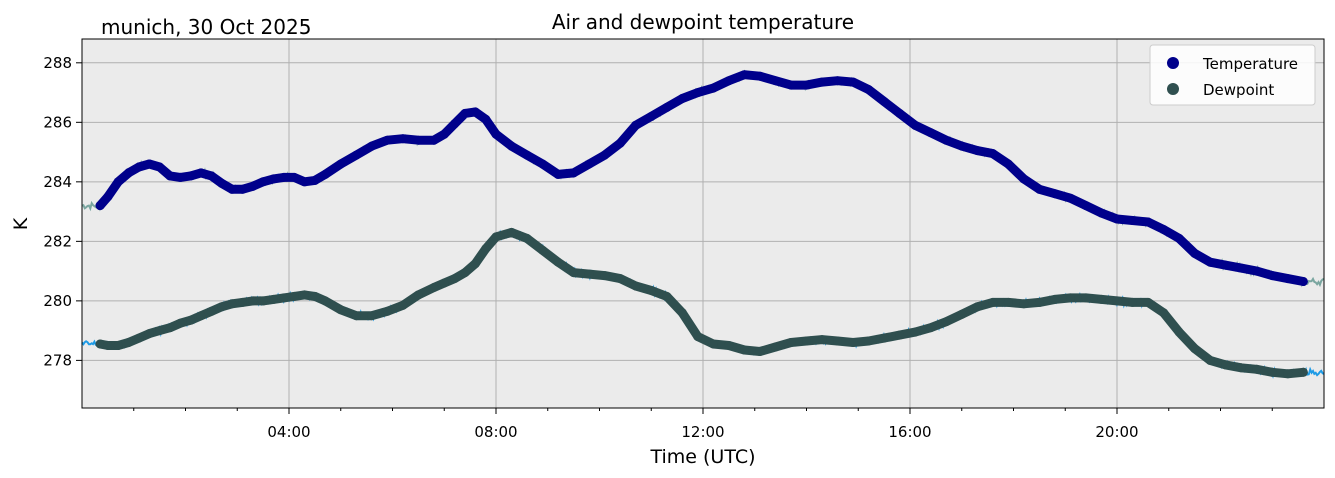 This screenshot has height=478, width=1335. I want to click on y-tick-label: 280, so click(57, 301).